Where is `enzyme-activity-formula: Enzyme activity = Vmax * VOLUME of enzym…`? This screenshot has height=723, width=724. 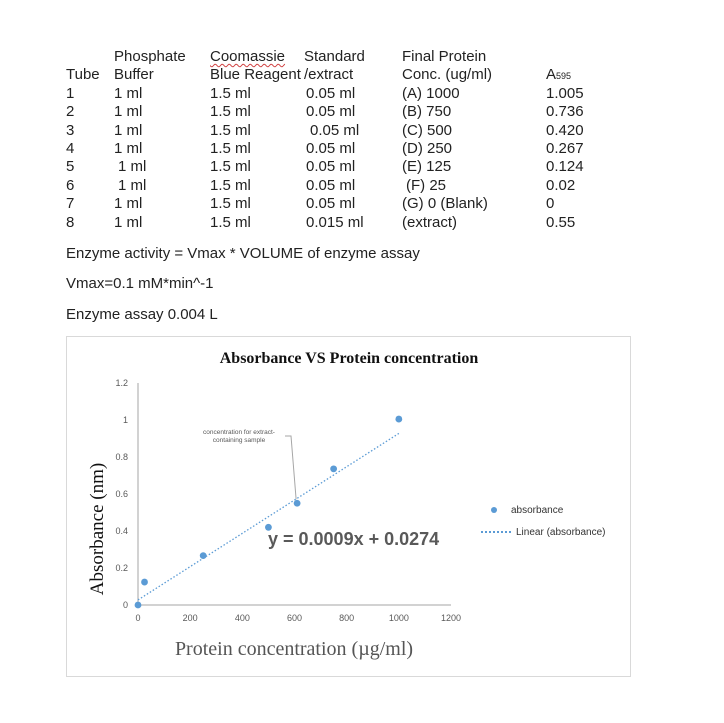 enzyme-activity-formula: Enzyme activity = Vmax * VOLUME of enzym… is located at coordinates (243, 253).